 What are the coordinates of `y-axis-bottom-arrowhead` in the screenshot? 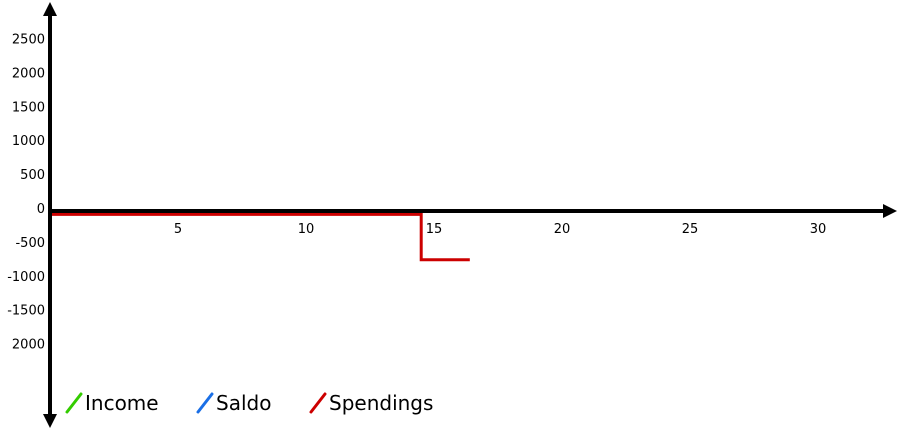 It's located at (50, 421).